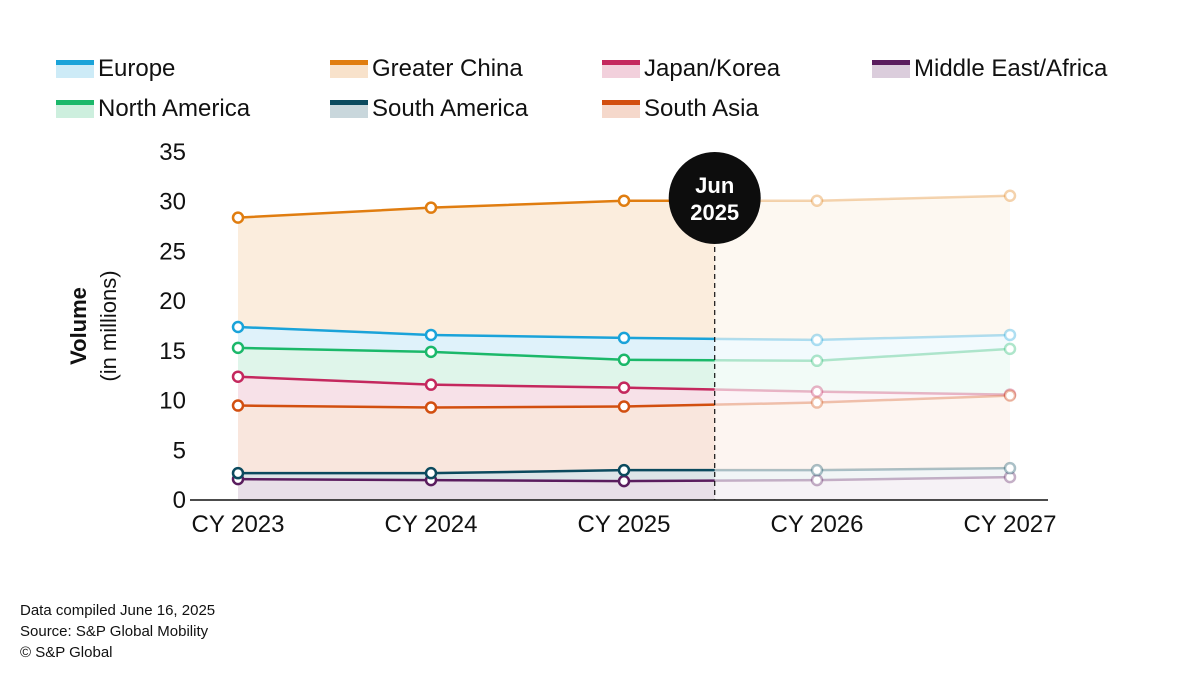 This screenshot has height=676, width=1200. What do you see at coordinates (172, 202) in the screenshot?
I see `y-tick-label: 30` at bounding box center [172, 202].